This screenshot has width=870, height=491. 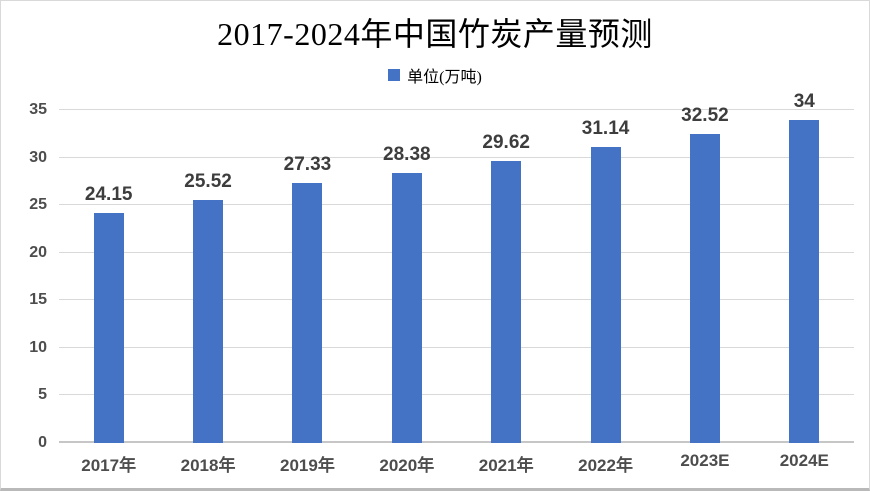 I want to click on bar-slot: 28.38, so click(x=406, y=276).